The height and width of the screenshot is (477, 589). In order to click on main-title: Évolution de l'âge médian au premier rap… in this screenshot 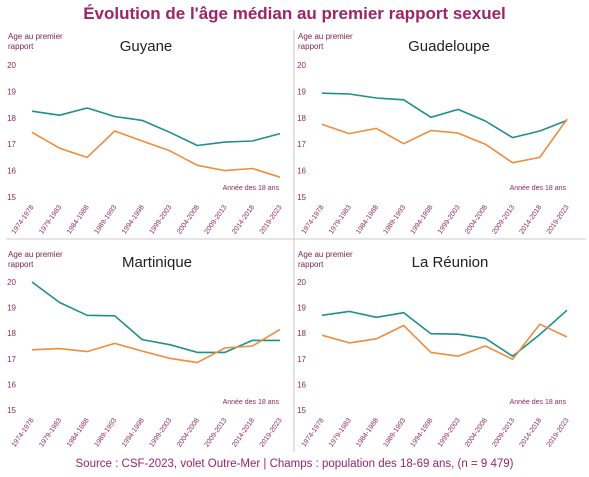, I will do `click(294, 13)`.